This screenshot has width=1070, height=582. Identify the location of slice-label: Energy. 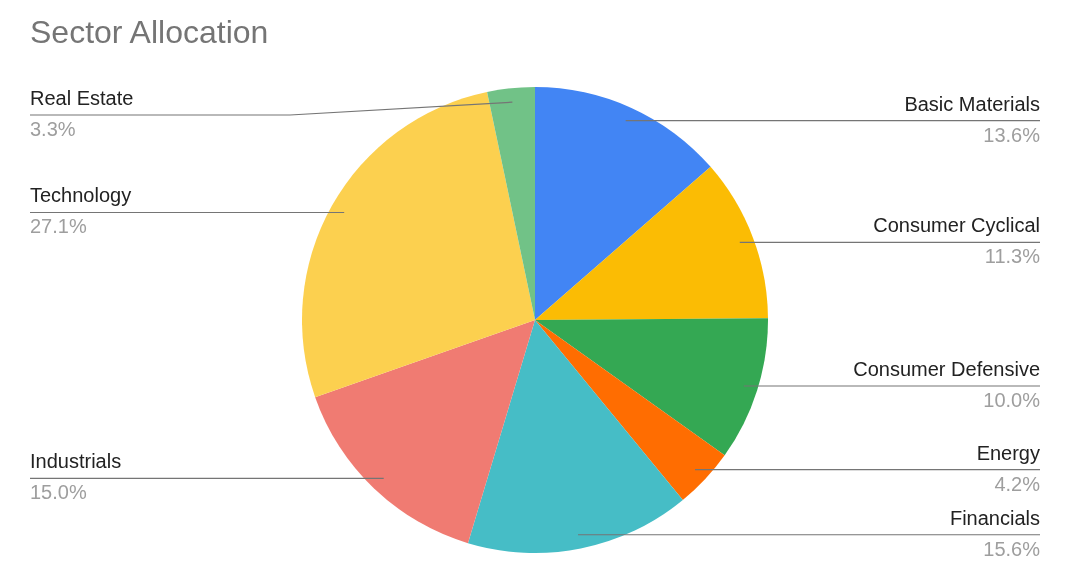
(1008, 452).